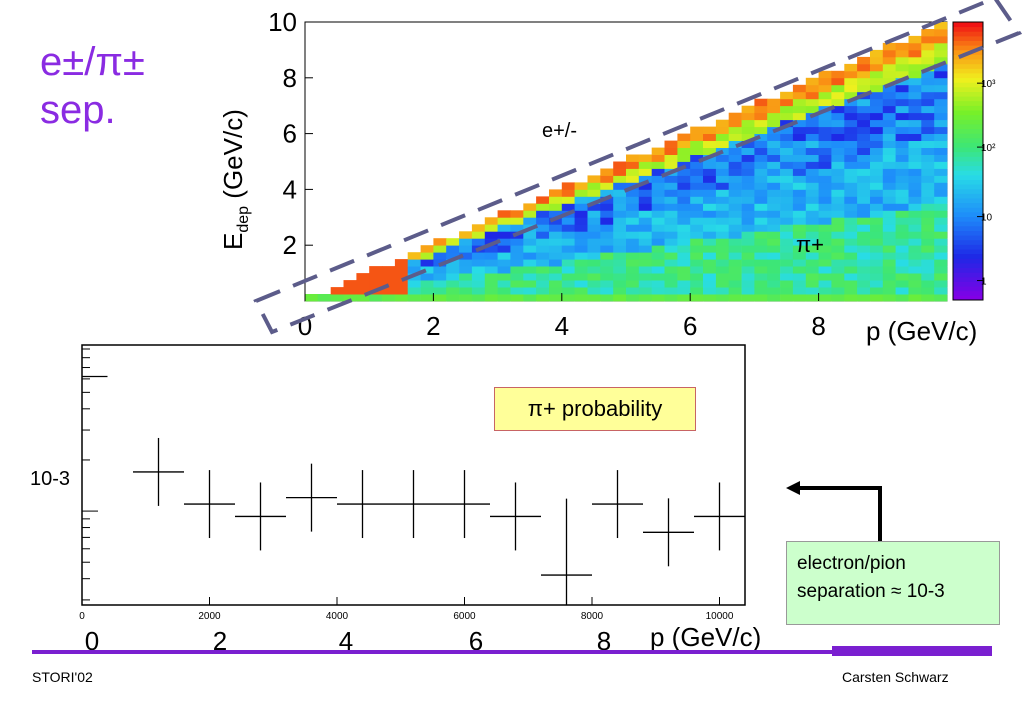 Image resolution: width=1023 pixels, height=708 pixels. What do you see at coordinates (604, 641) in the screenshot?
I see `lower-big-x-tick-label: 8` at bounding box center [604, 641].